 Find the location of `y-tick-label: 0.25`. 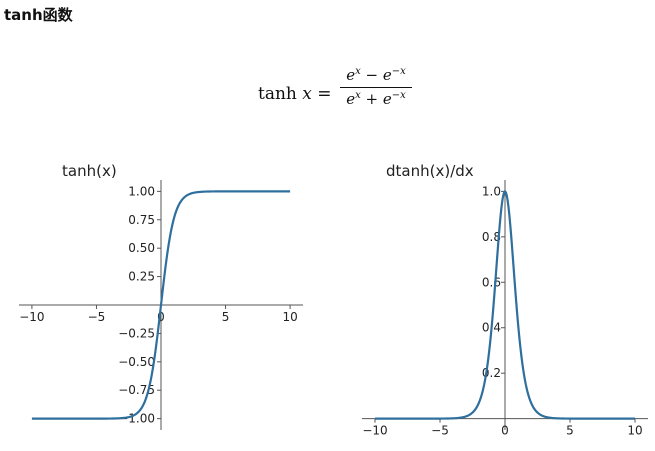

y-tick-label: 0.25 is located at coordinates (141, 277).